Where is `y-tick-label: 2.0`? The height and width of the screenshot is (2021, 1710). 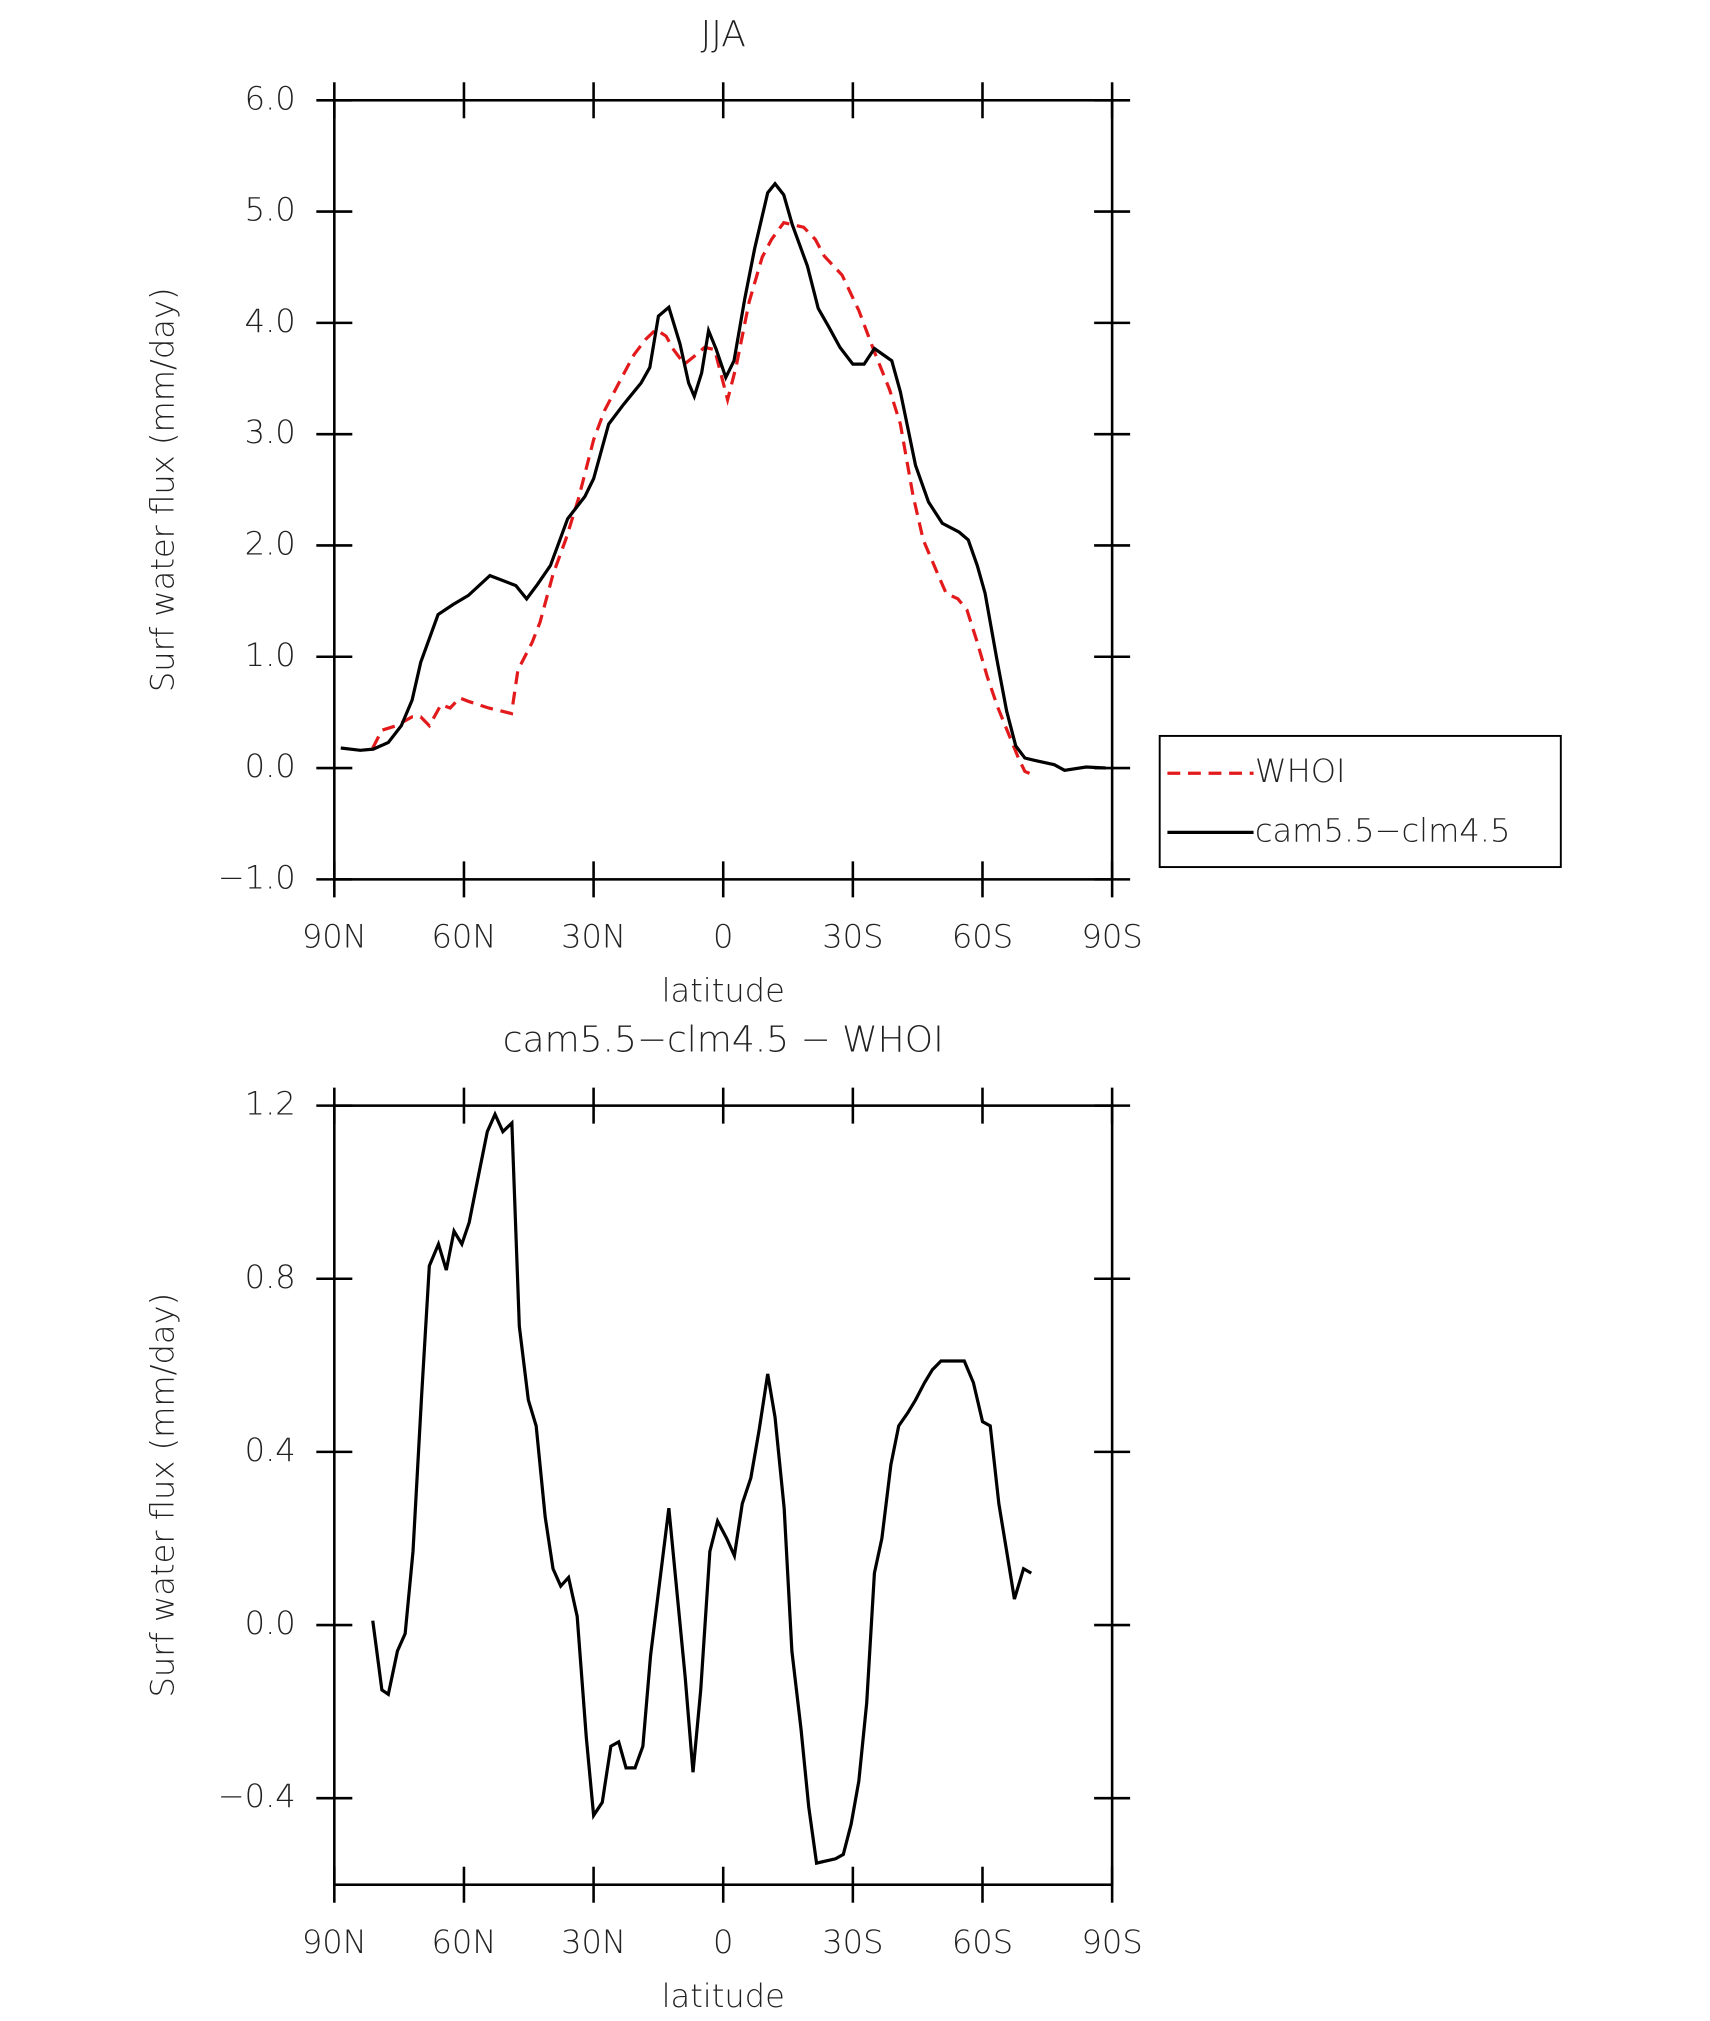 y-tick-label: 2.0 is located at coordinates (270, 543).